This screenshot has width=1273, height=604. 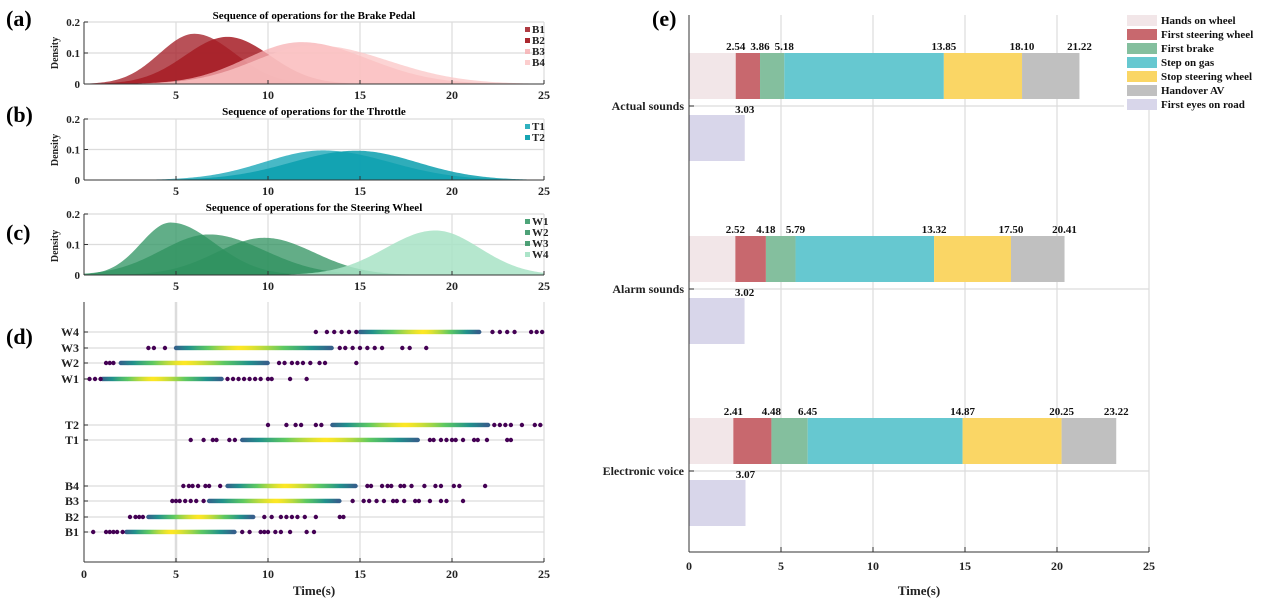 I want to click on density-area-b4, so click(x=314, y=64).